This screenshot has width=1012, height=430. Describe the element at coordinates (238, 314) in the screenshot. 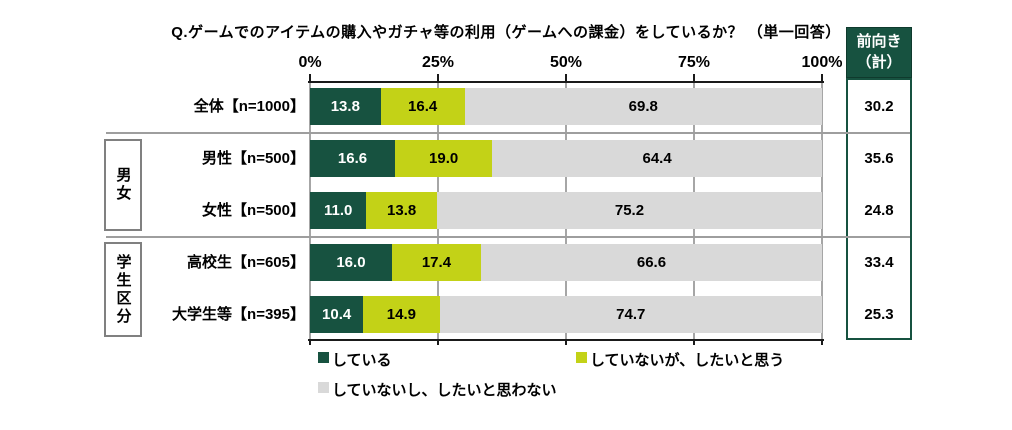

I see `category-label: 大学生等【n=395】` at that location.